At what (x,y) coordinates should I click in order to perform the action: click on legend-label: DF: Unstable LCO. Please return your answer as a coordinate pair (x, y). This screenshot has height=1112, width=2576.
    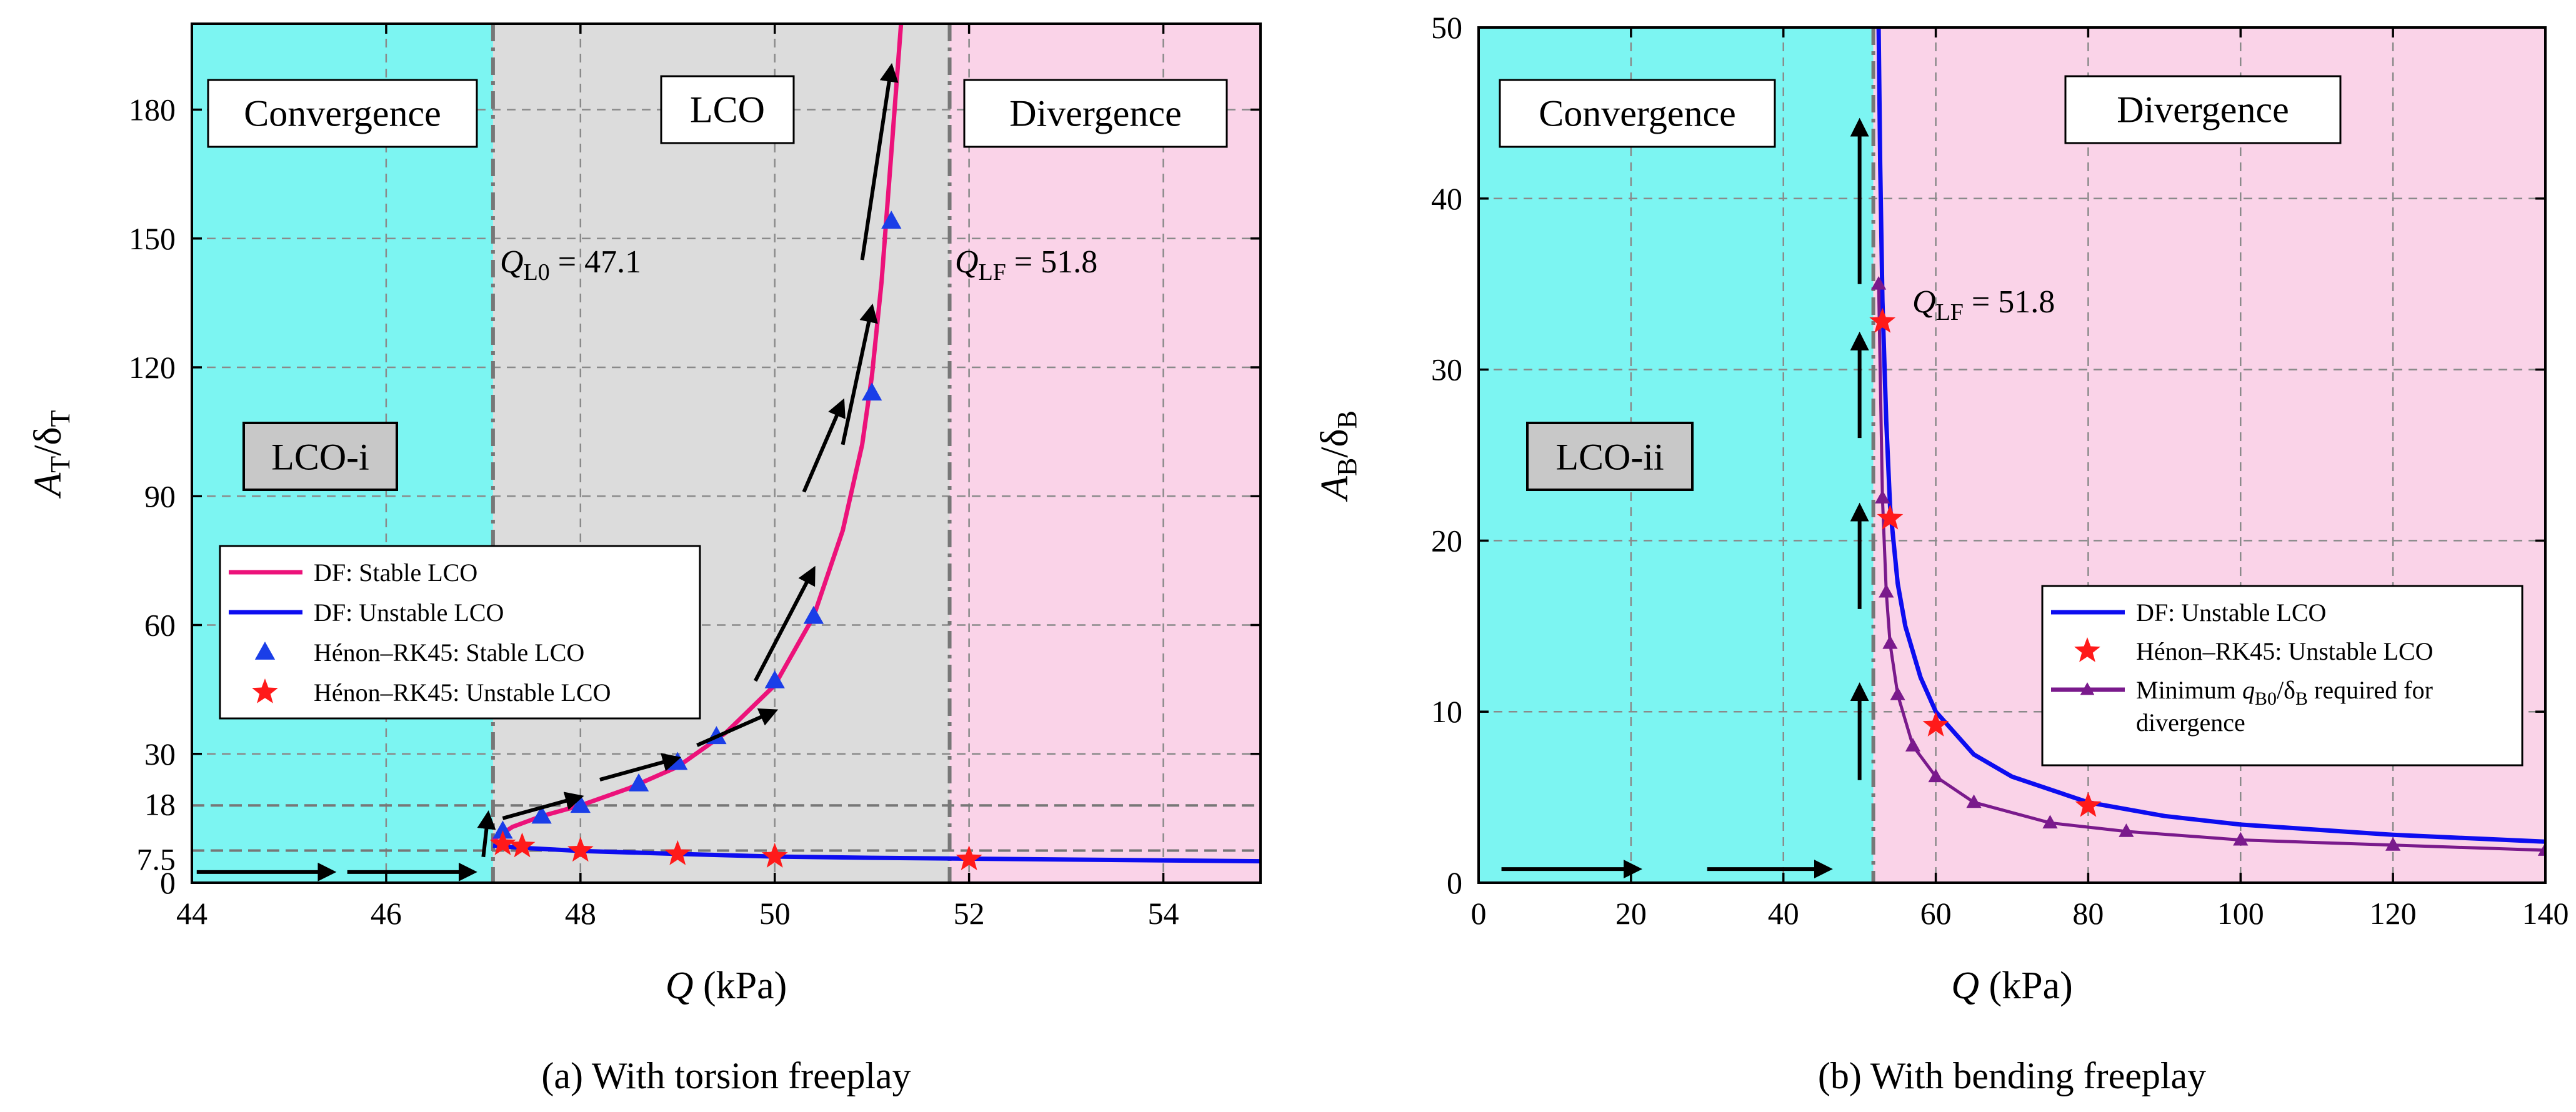
    Looking at the image, I should click on (409, 613).